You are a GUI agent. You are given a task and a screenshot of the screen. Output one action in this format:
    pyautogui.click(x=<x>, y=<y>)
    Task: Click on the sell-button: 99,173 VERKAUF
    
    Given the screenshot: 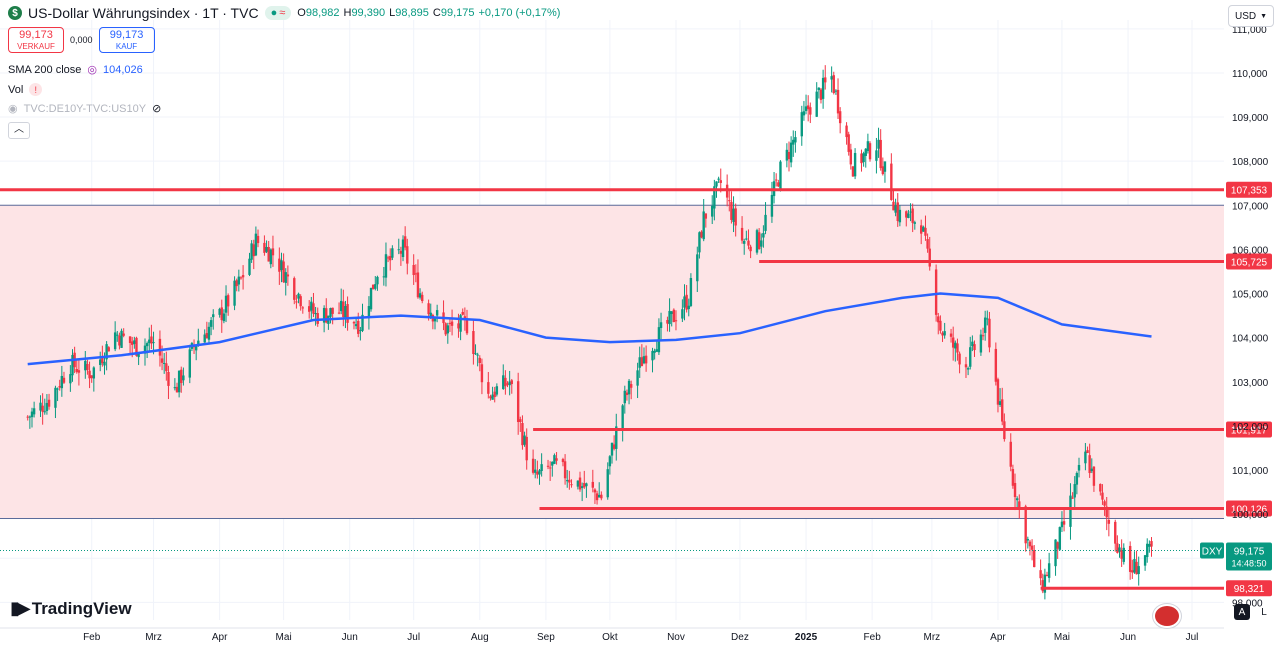 What is the action you would take?
    pyautogui.click(x=36, y=40)
    